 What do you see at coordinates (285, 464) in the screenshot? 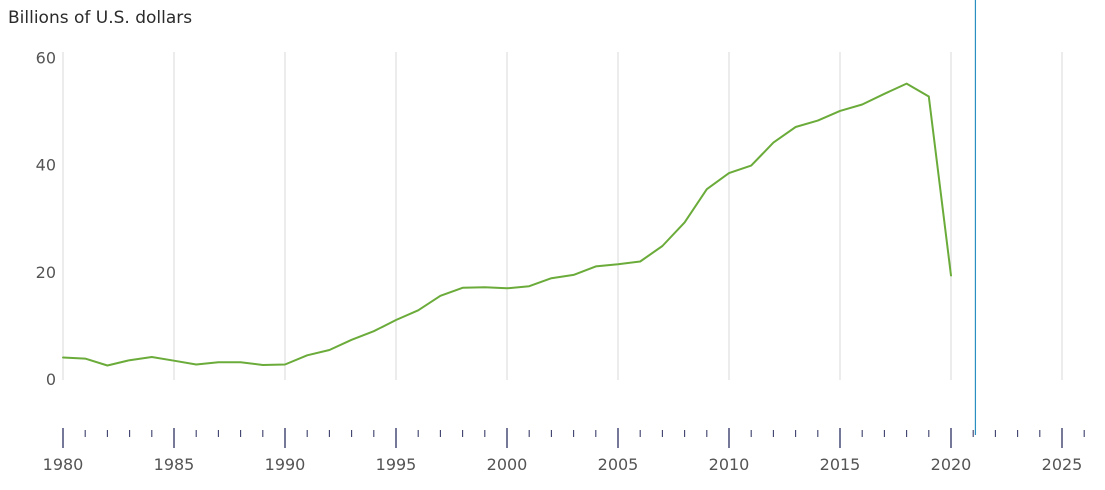
I see `x-tick-label: 1990` at bounding box center [285, 464].